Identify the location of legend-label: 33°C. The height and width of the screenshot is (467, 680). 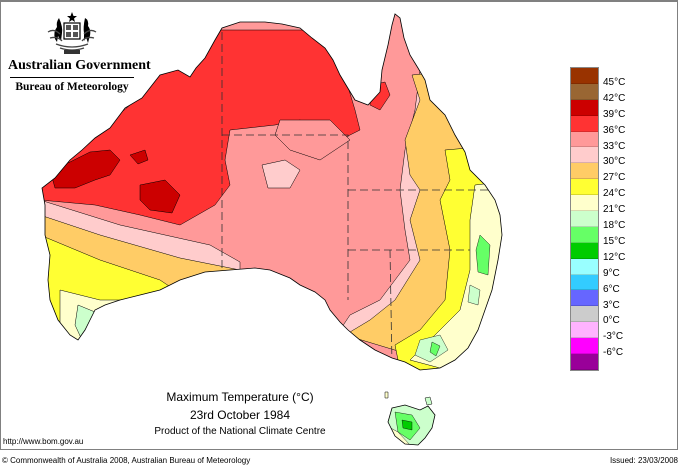
(614, 146).